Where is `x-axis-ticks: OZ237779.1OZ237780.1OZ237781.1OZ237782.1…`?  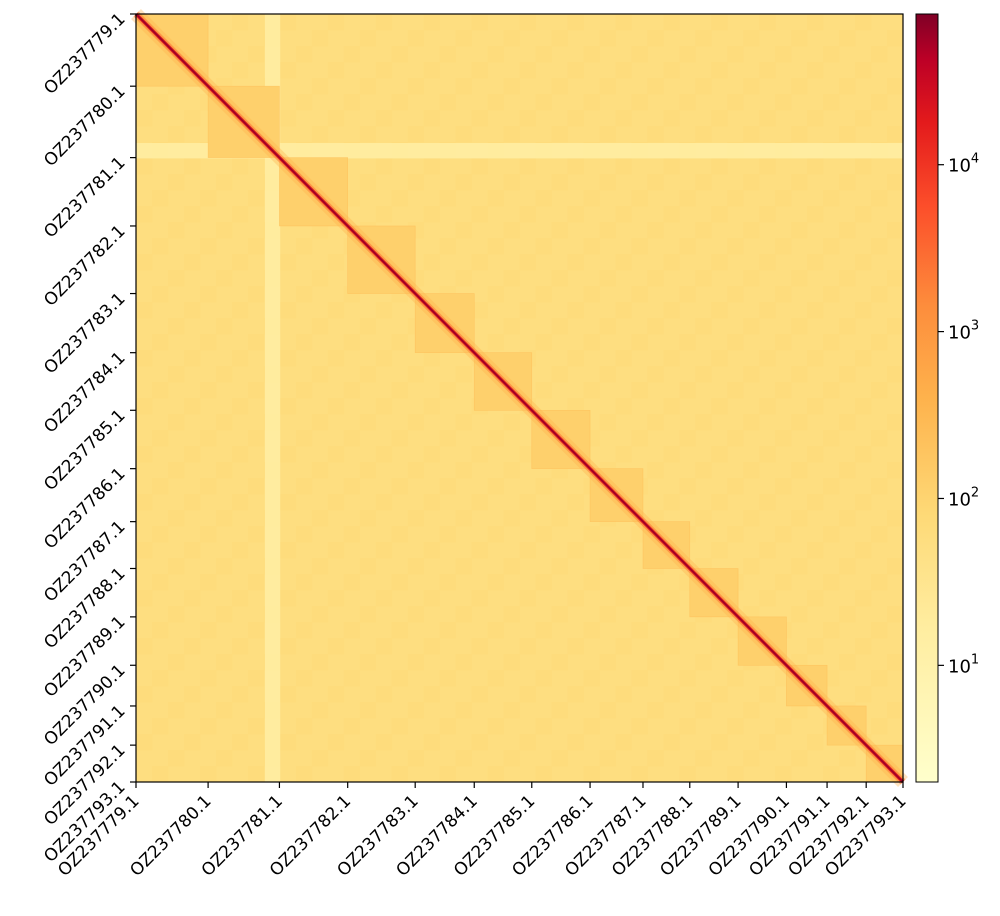
x-axis-ticks: OZ237779.1OZ237780.1OZ237781.1OZ237782.1… is located at coordinates (482, 831).